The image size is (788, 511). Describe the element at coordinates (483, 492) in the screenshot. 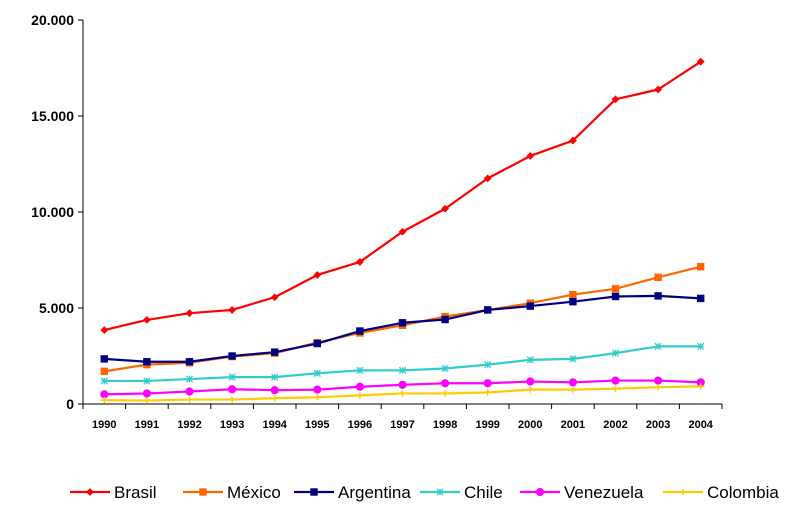

I see `legend-label: Chile` at that location.